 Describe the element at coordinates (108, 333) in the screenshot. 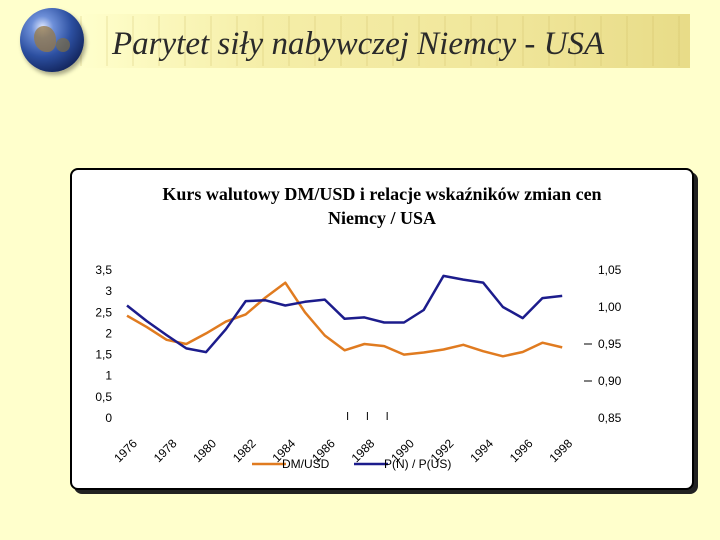

I see `y-left-tick-label: 2` at that location.